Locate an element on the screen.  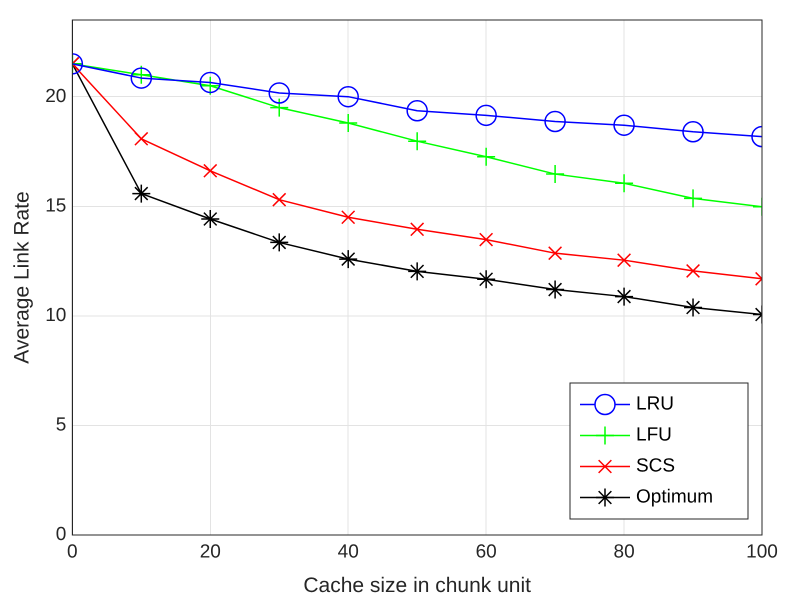
legend-label: LRU is located at coordinates (655, 404).